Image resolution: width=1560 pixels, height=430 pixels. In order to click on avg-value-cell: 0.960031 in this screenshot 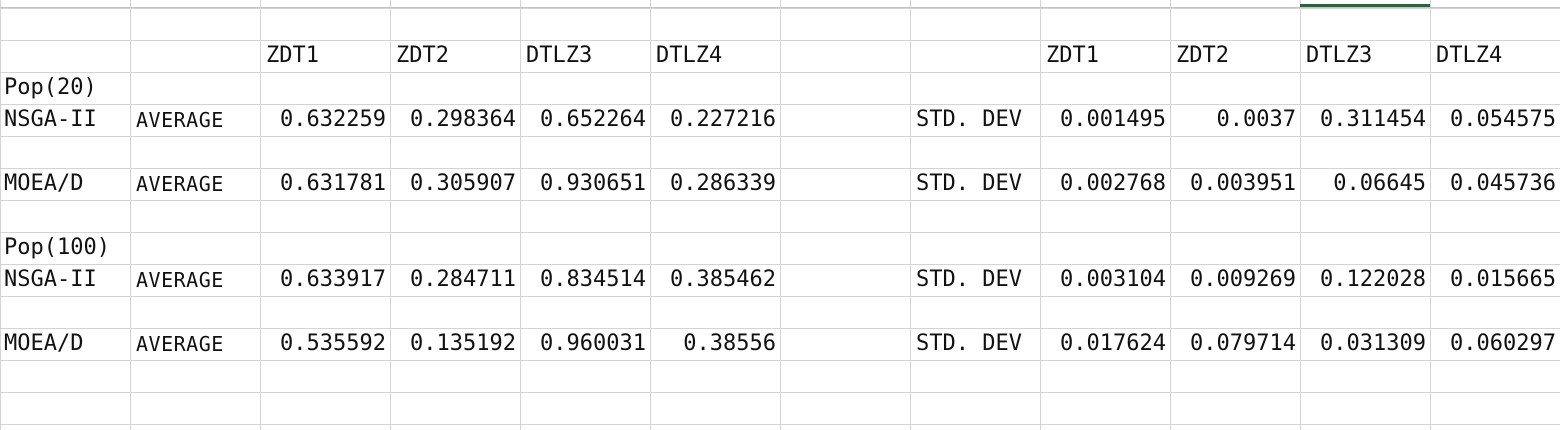, I will do `click(593, 343)`.